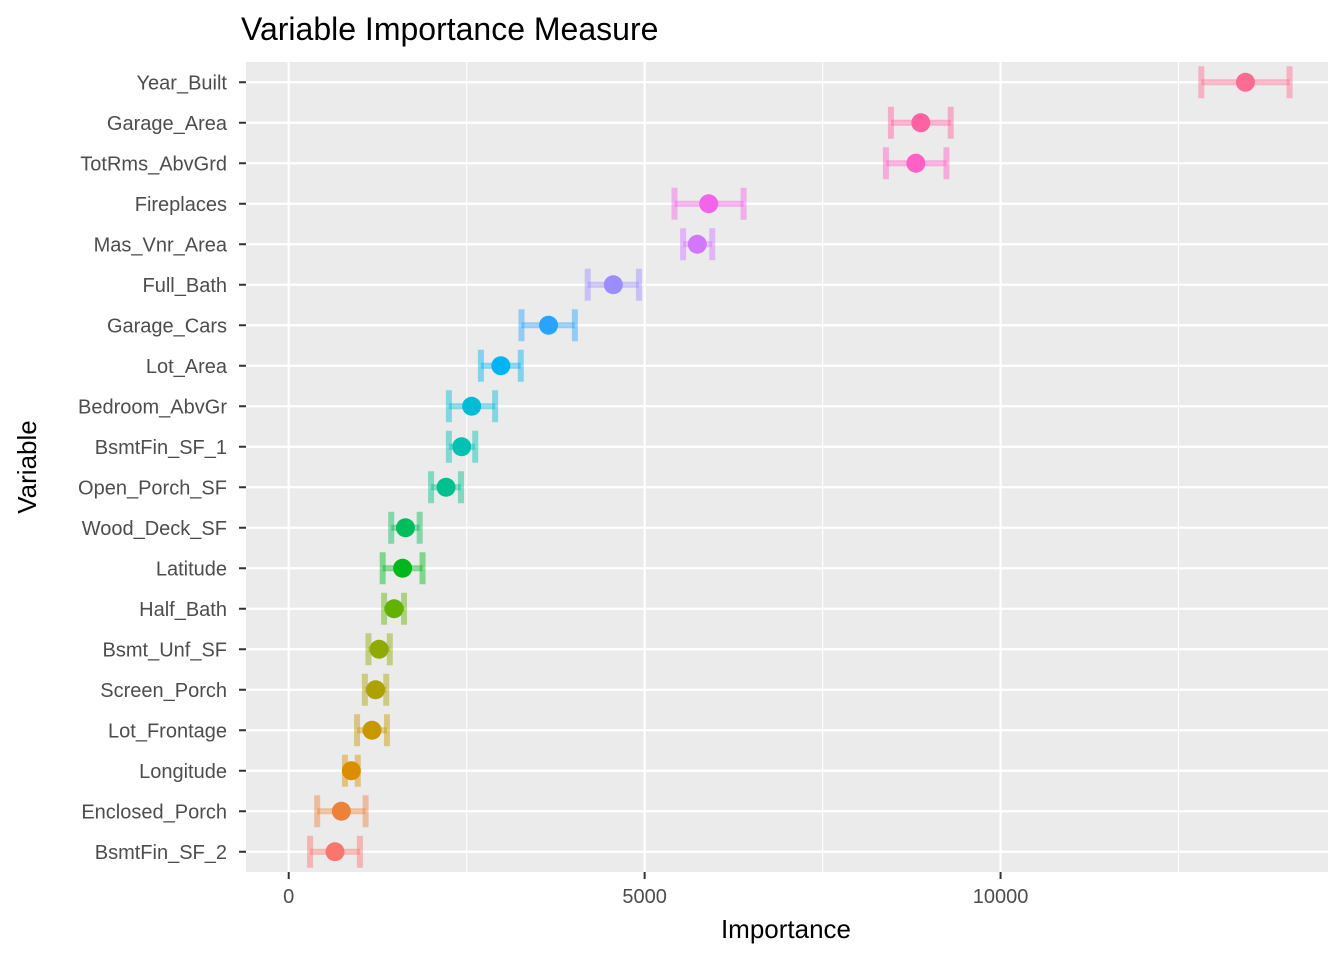 The height and width of the screenshot is (960, 1344). Describe the element at coordinates (187, 367) in the screenshot. I see `y-tick-label: Lot_Area` at that location.